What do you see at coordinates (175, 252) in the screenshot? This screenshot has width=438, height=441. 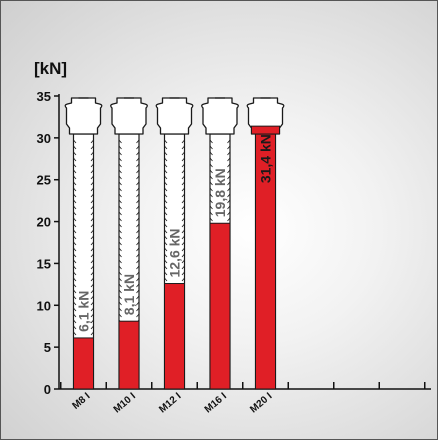 I see `value-label: 12,6 kN` at bounding box center [175, 252].